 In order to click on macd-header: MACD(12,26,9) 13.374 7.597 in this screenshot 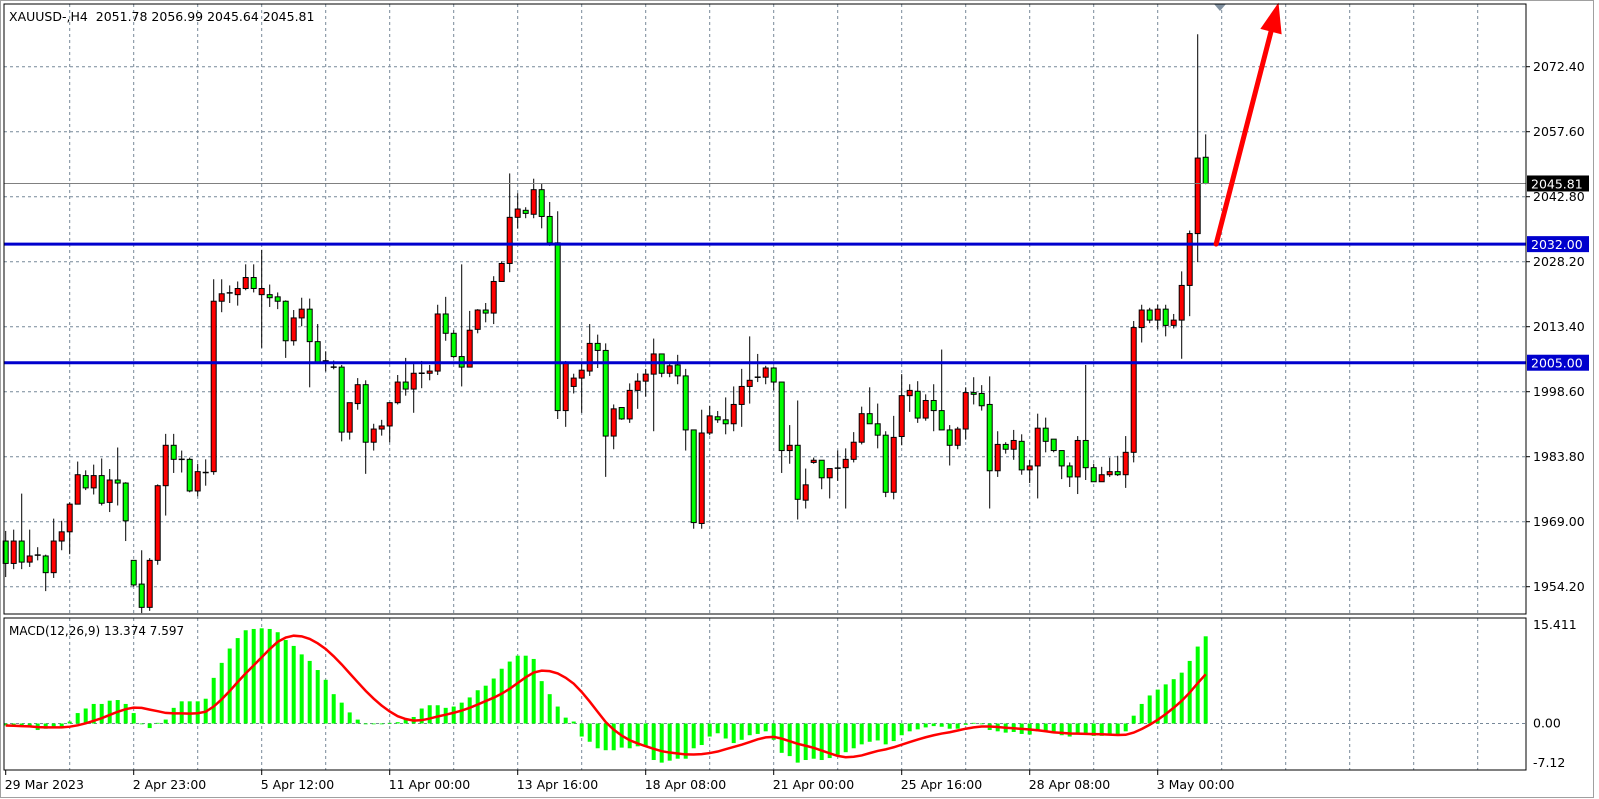, I will do `click(96, 631)`.